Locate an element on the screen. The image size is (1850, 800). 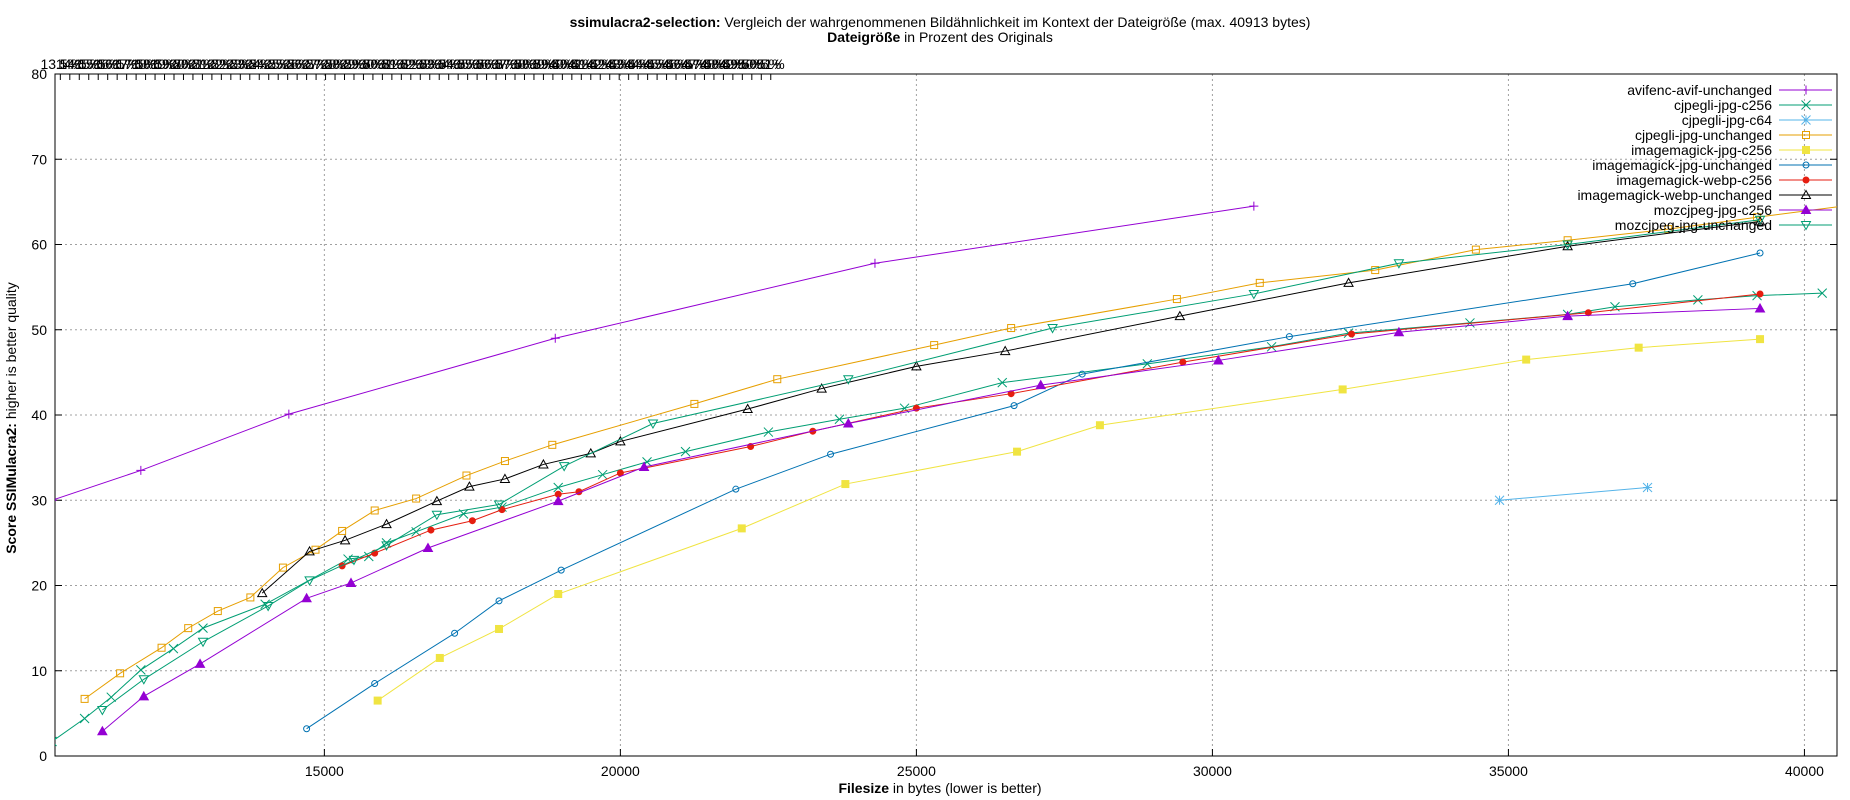
x2-tick-label: 25.5% is located at coordinates (288, 64).